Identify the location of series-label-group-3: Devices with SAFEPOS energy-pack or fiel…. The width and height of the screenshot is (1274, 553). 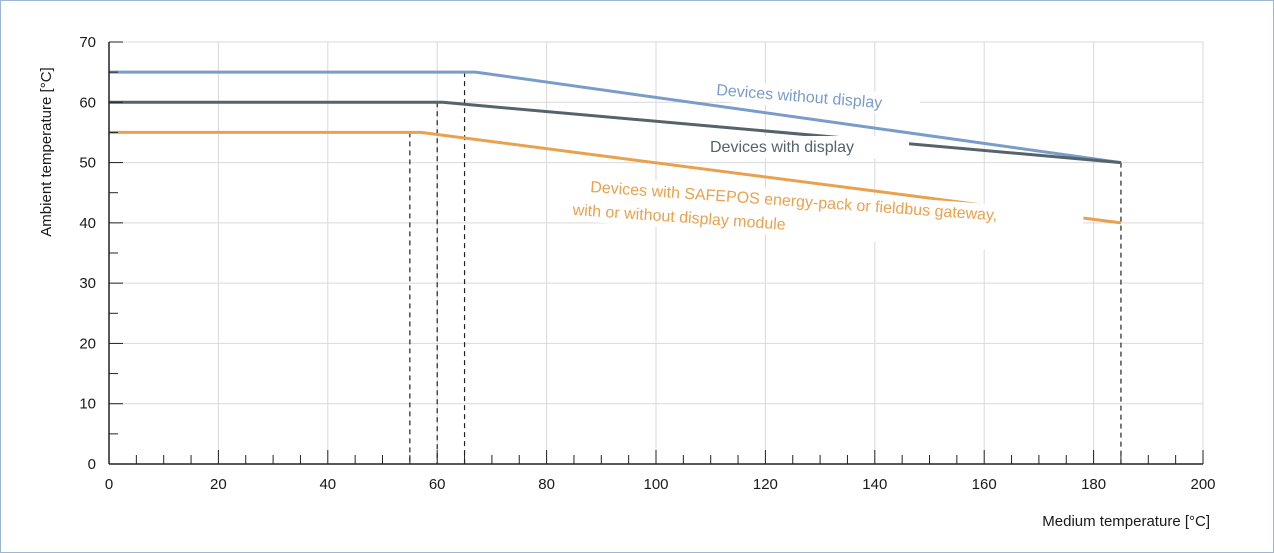
(827, 216).